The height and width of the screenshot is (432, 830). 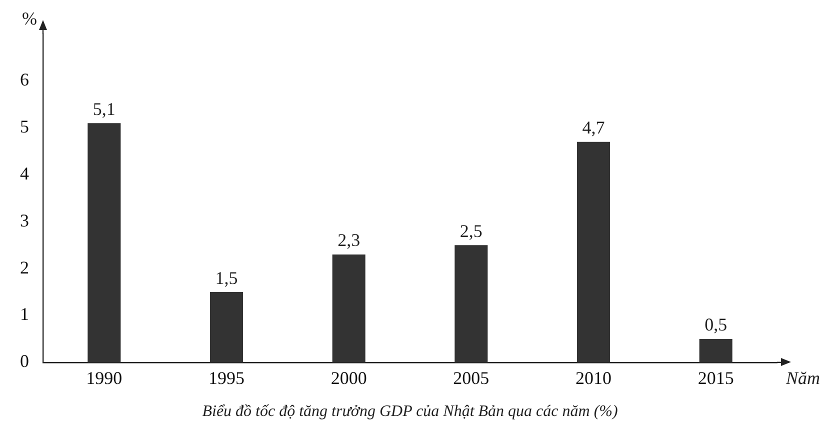 I want to click on x-tick-label: 1990, so click(x=104, y=378).